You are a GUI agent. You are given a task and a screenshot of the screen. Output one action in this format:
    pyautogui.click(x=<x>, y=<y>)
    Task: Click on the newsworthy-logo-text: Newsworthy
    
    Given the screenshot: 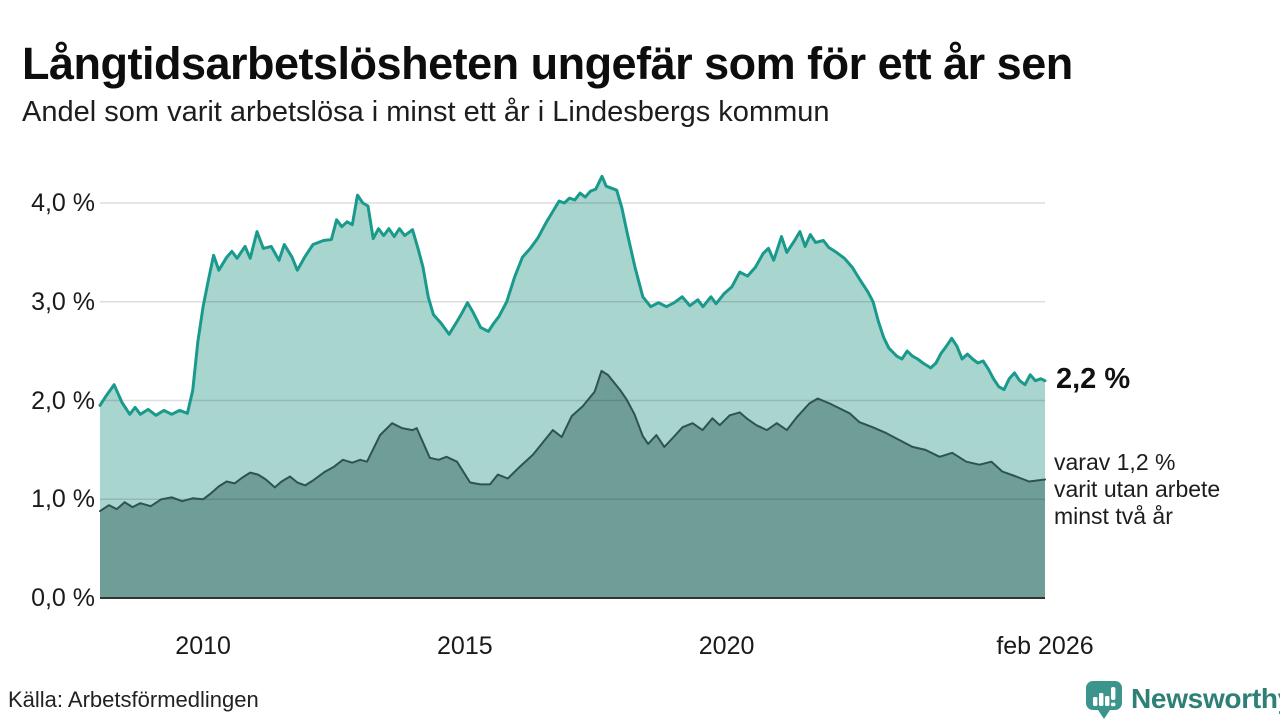 What is the action you would take?
    pyautogui.click(x=1205, y=698)
    